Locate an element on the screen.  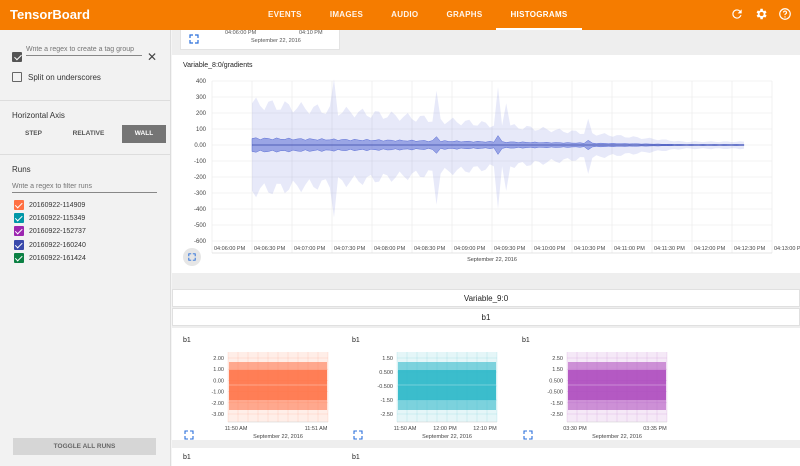
x-tick-label: 04:06:30 PM is located at coordinates (270, 249).